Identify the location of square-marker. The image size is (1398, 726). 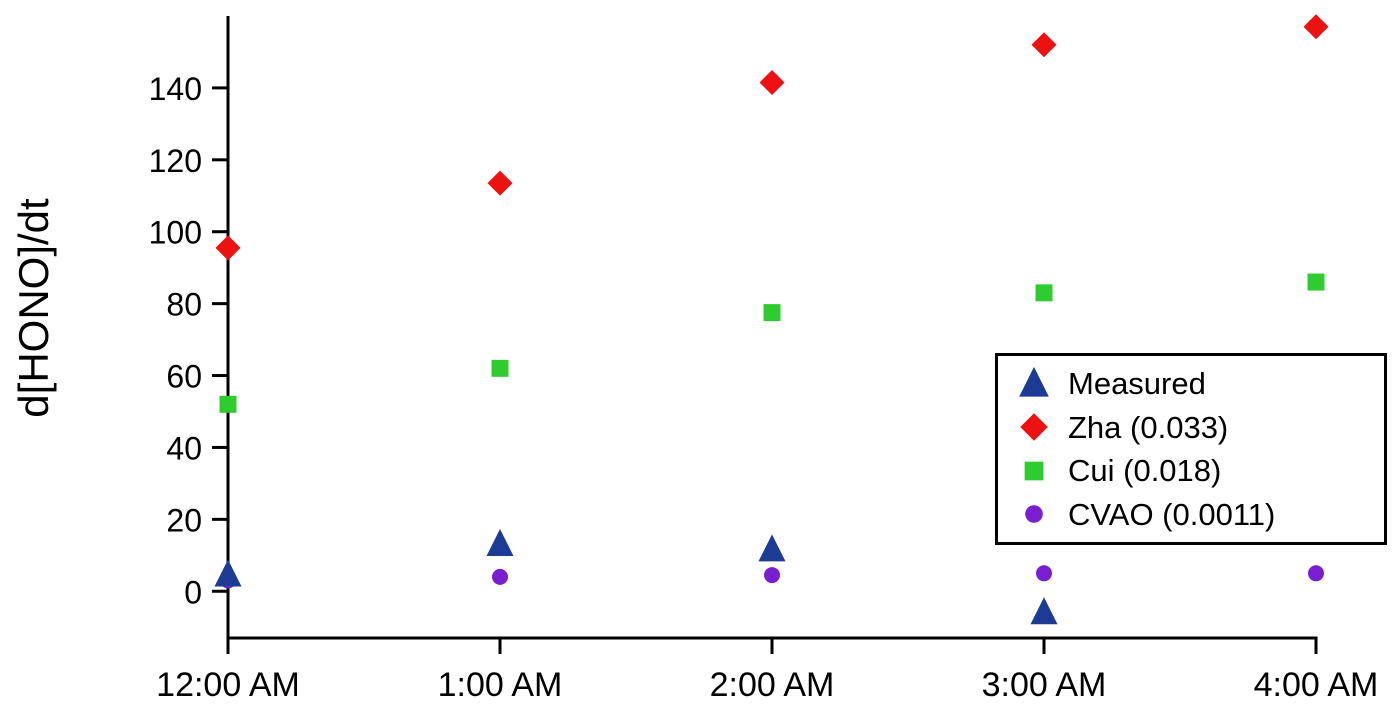
(1034, 471).